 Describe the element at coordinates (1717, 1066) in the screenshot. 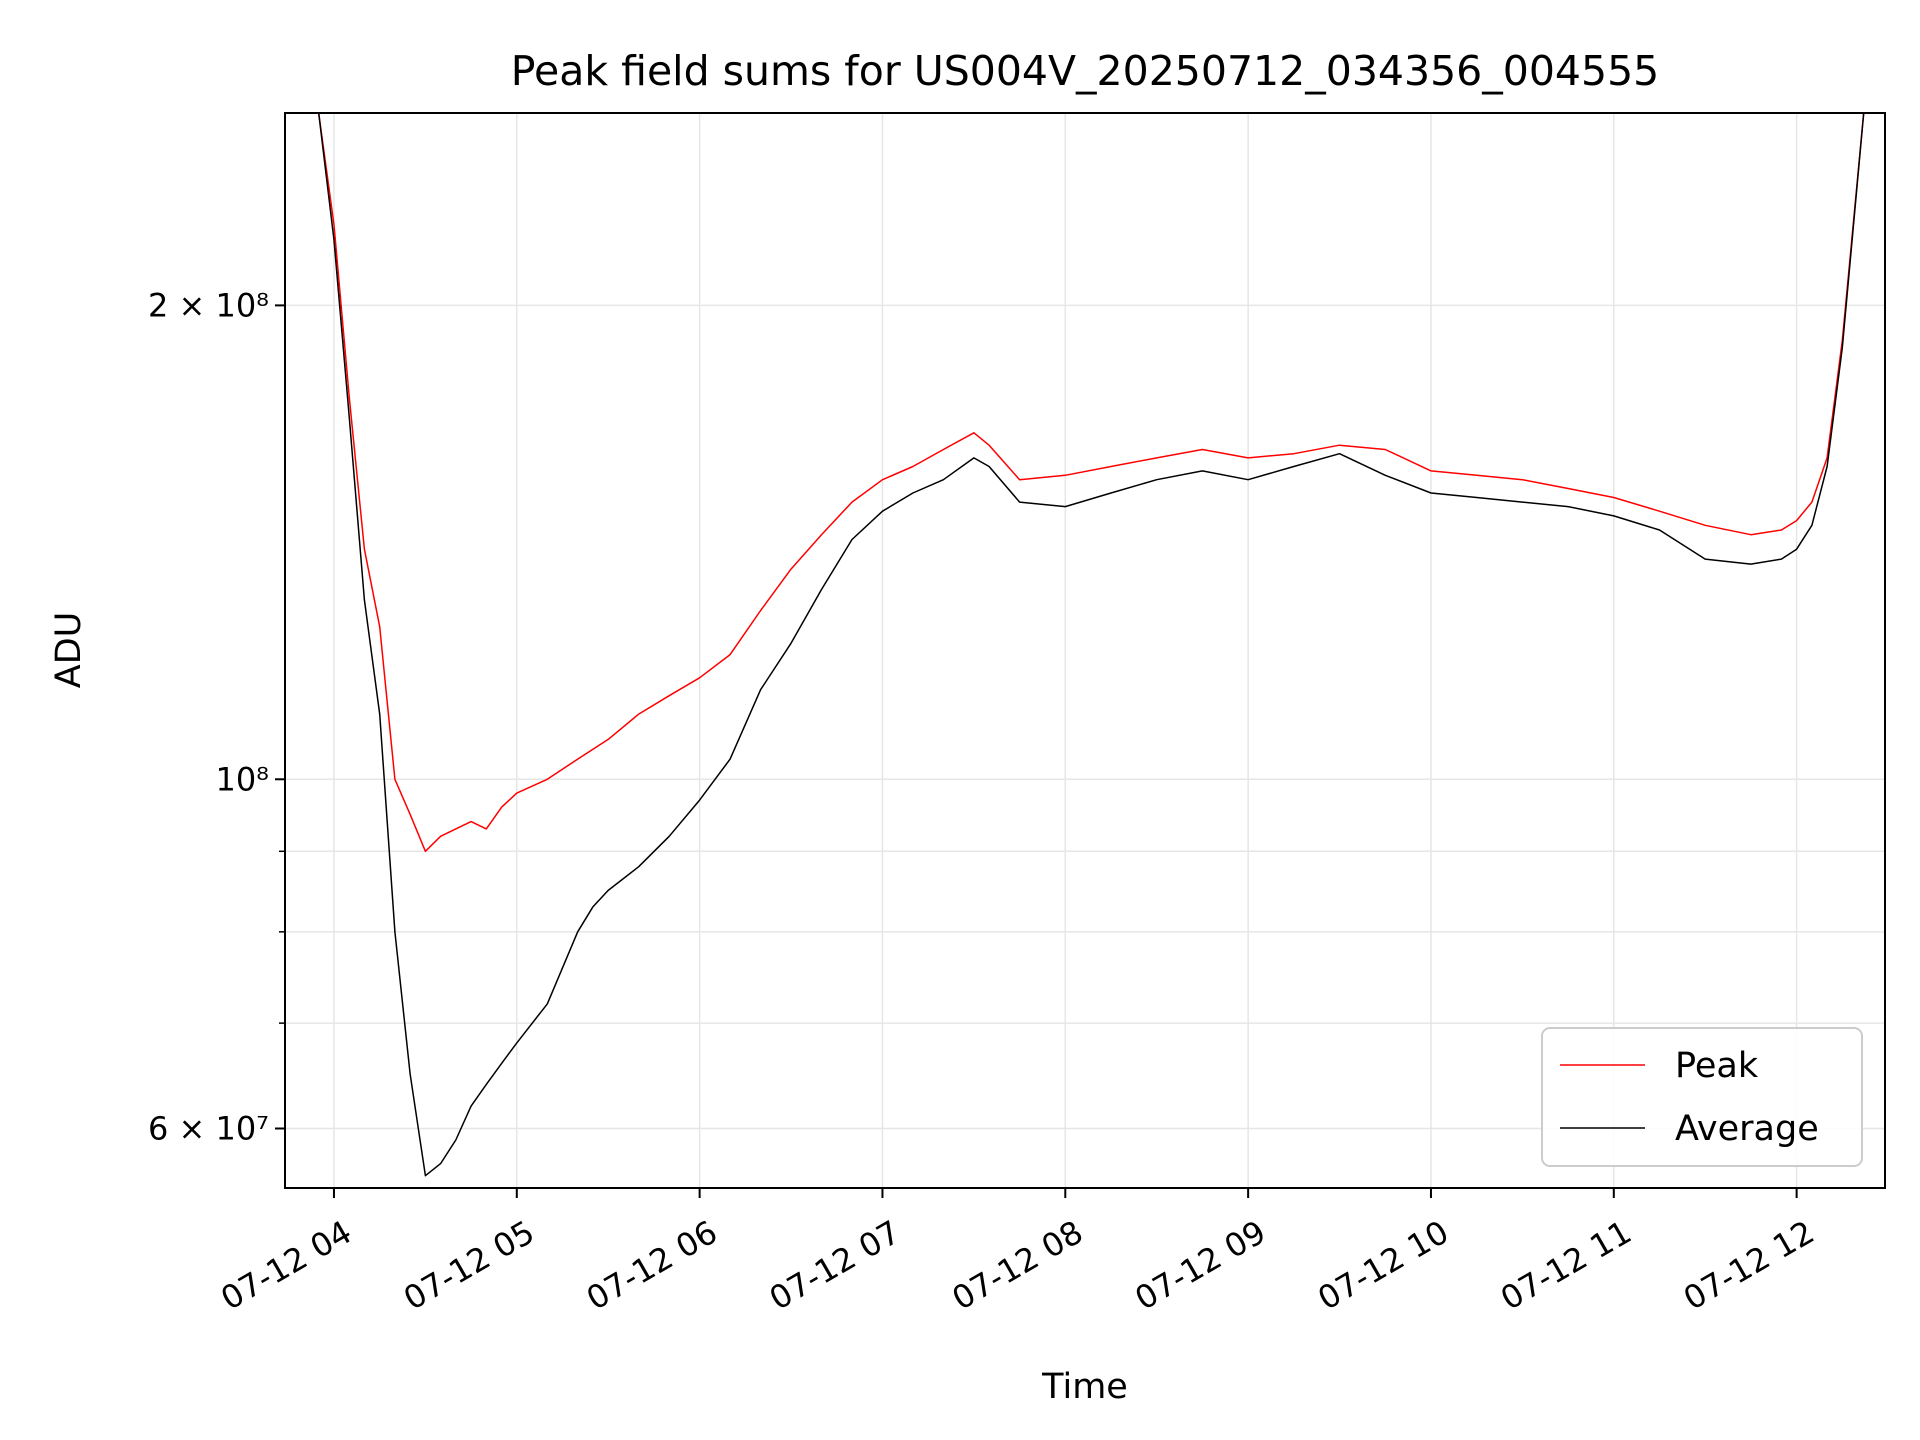

I see `legend-label-peak: Peak` at that location.